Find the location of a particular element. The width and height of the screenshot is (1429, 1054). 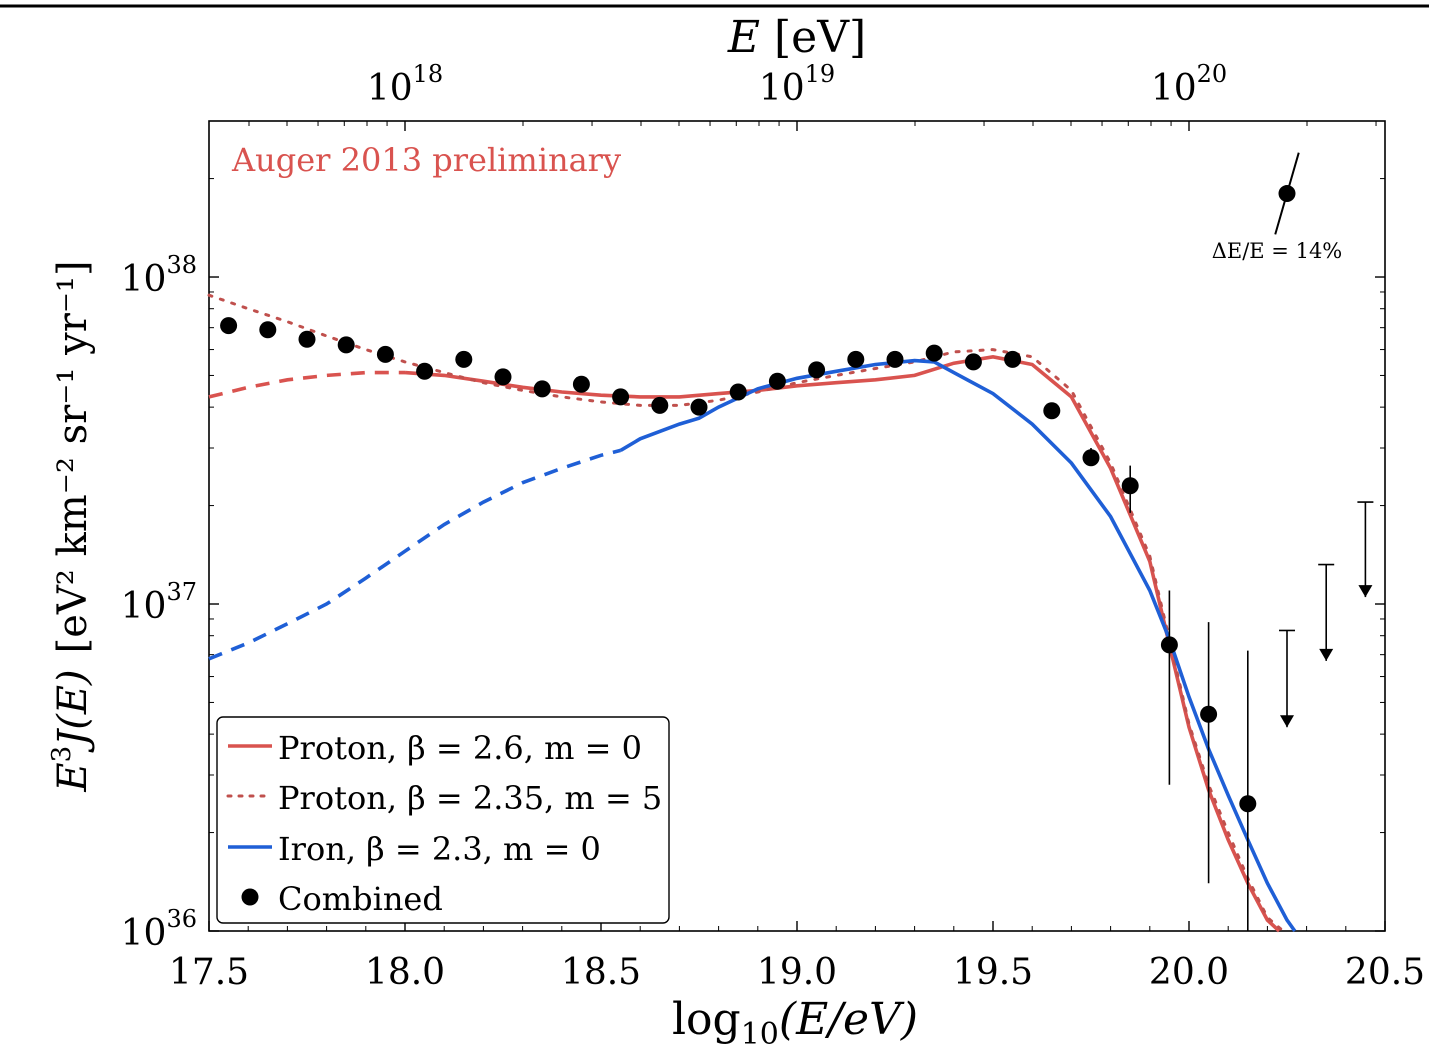

x-axis-label: log10(E/eV) is located at coordinates (795, 1023).